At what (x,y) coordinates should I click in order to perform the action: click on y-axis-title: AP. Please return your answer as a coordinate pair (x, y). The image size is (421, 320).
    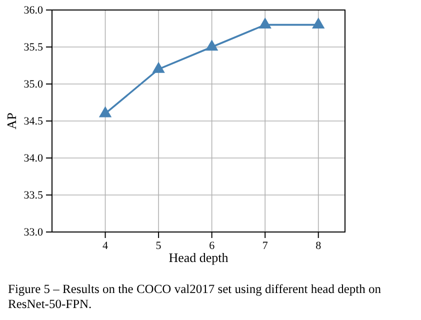
    Looking at the image, I should click on (11, 121).